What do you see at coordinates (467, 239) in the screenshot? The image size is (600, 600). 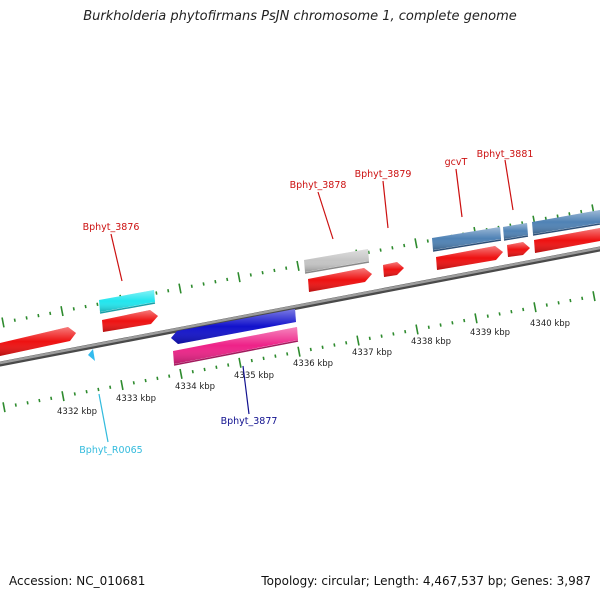 I see `feature-gcvt-steel` at bounding box center [467, 239].